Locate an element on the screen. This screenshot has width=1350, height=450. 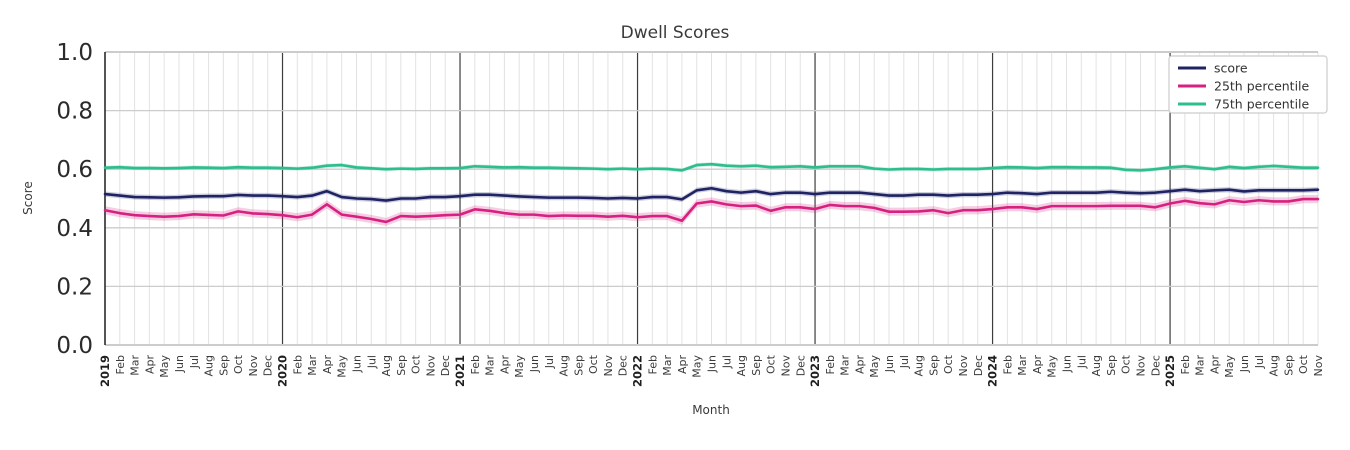
series-lines is located at coordinates (711, 193).